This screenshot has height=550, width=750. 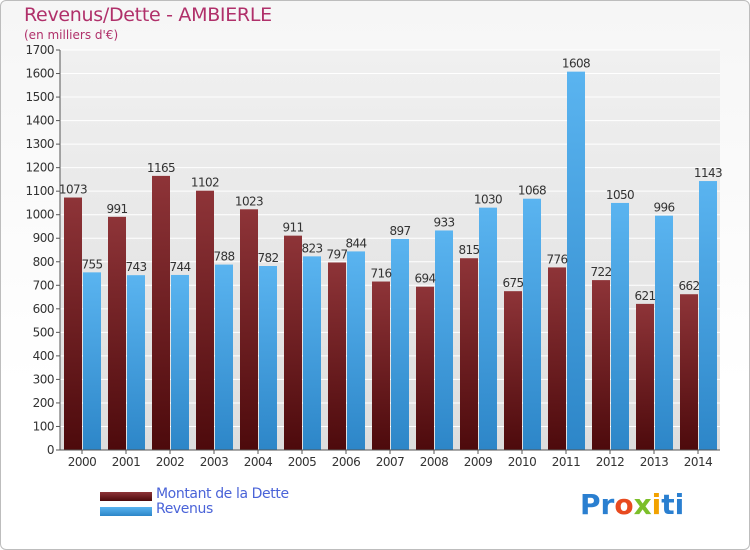 What do you see at coordinates (258, 462) in the screenshot?
I see `x-tick-label: 2004` at bounding box center [258, 462].